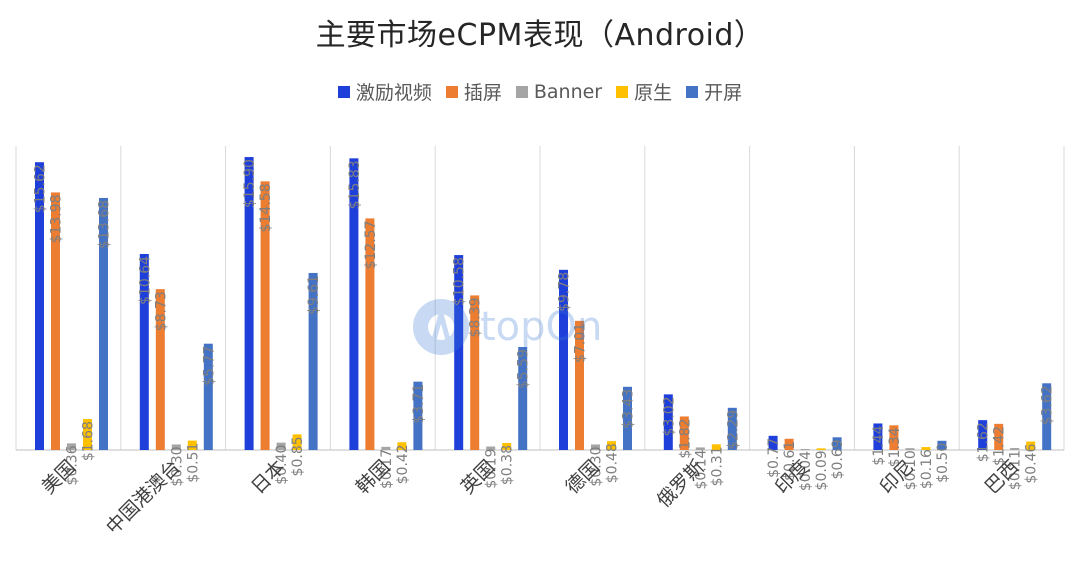 The width and height of the screenshot is (1080, 567). What do you see at coordinates (492, 468) in the screenshot?
I see `data-label: $0.19` at bounding box center [492, 468].